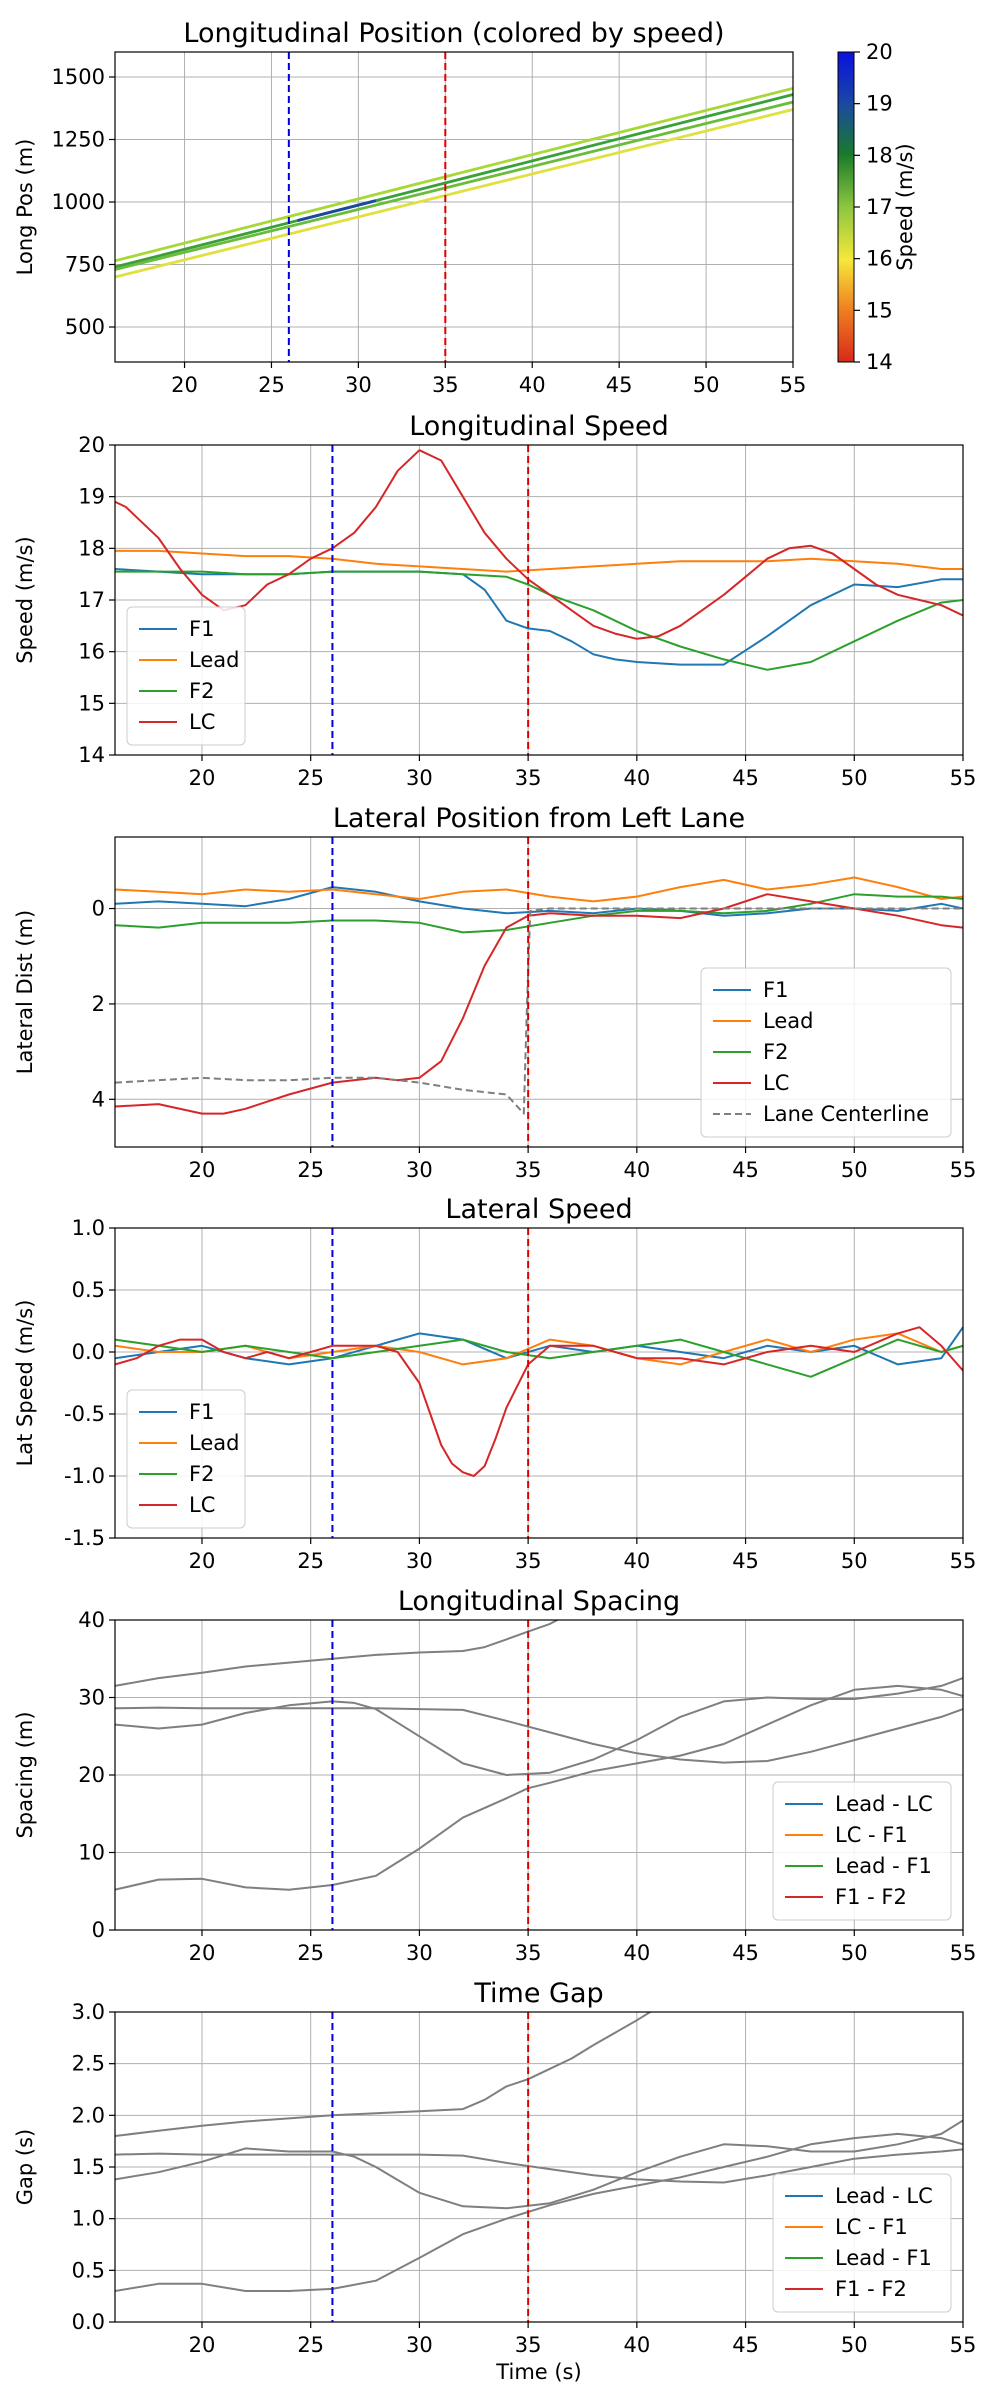 Image resolution: width=1000 pixels, height=2400 pixels. Describe the element at coordinates (879, 362) in the screenshot. I see `colorbar-tick-label: 14` at that location.